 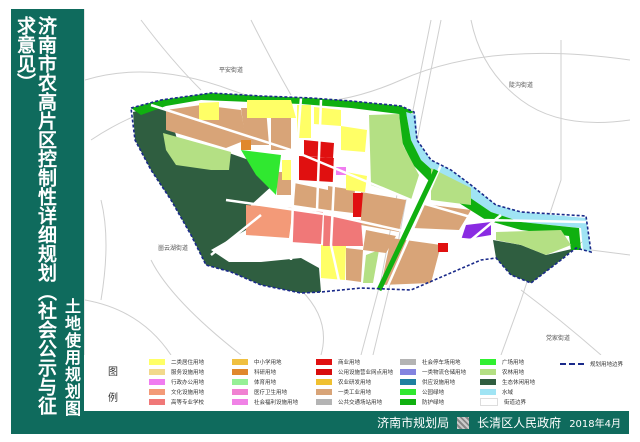 I want to click on legend-label: 广场用地, so click(x=513, y=363).